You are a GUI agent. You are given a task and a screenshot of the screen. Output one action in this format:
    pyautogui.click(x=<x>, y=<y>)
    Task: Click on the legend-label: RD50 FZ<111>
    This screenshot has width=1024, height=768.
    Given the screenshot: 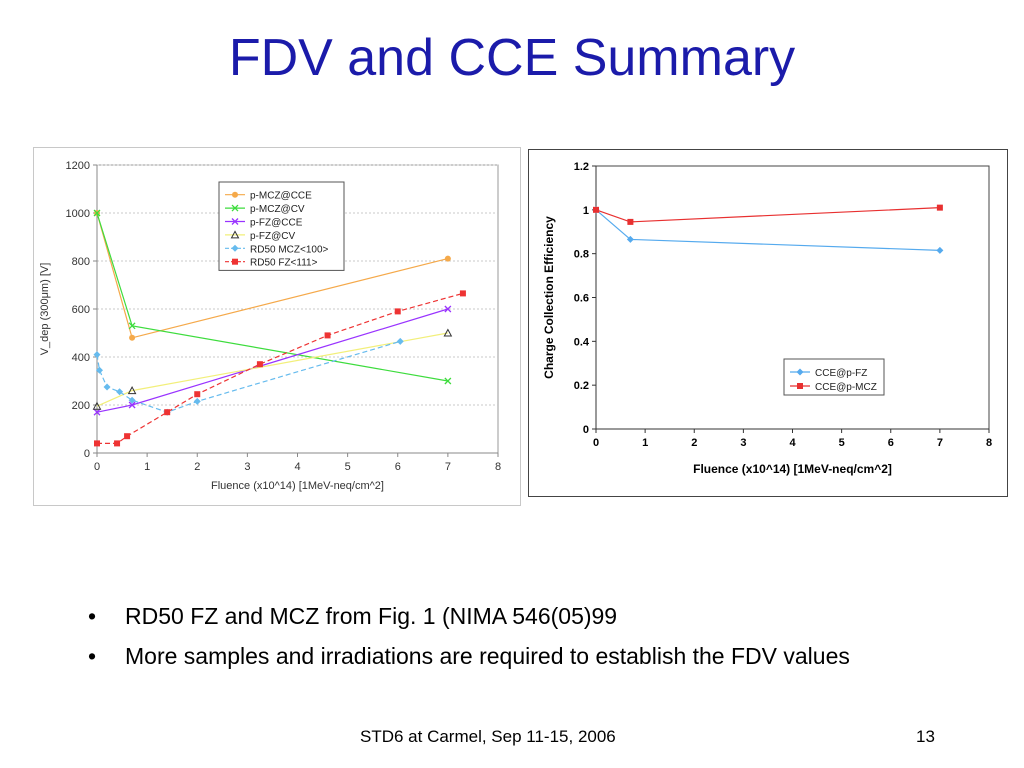 What is the action you would take?
    pyautogui.click(x=284, y=263)
    